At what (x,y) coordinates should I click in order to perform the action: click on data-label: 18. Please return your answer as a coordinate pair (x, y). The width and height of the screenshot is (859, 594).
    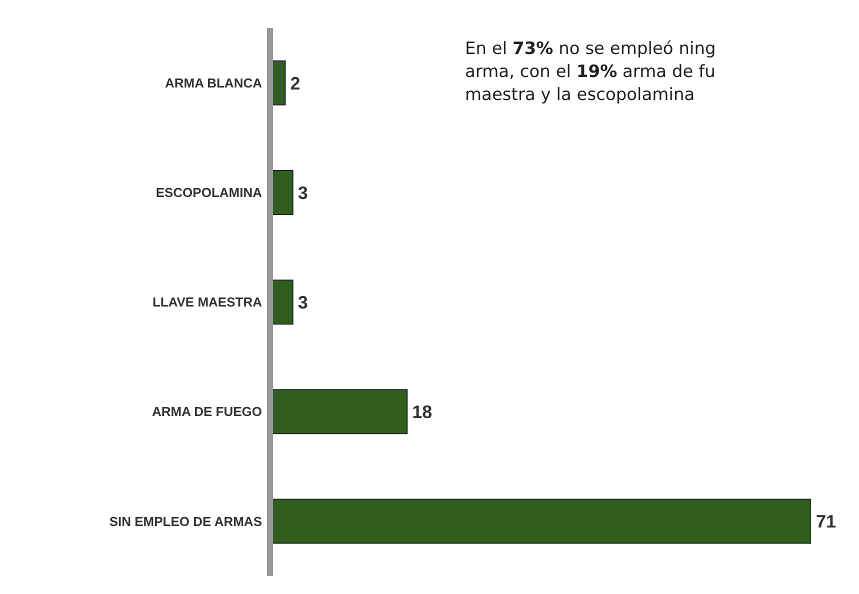
    Looking at the image, I should click on (422, 412).